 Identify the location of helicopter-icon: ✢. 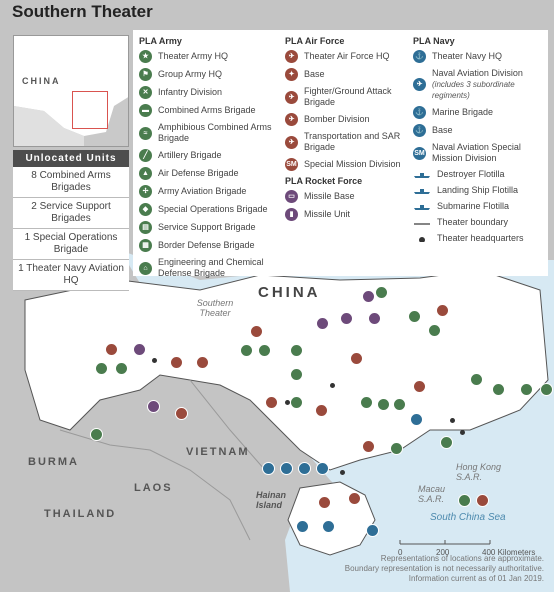
(145, 191).